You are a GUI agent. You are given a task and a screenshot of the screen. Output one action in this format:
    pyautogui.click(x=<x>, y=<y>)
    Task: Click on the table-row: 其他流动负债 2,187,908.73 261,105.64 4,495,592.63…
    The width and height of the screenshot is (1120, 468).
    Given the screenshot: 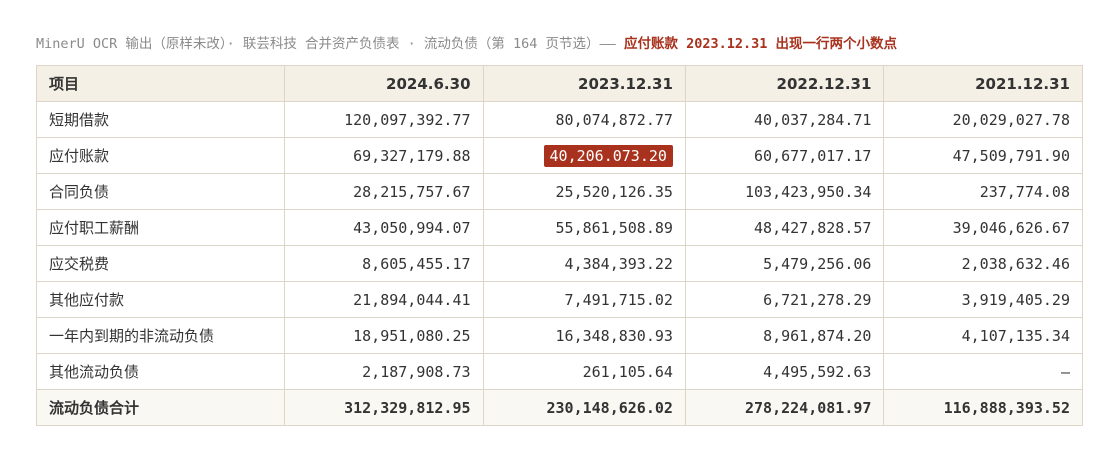 What is the action you would take?
    pyautogui.click(x=559, y=371)
    